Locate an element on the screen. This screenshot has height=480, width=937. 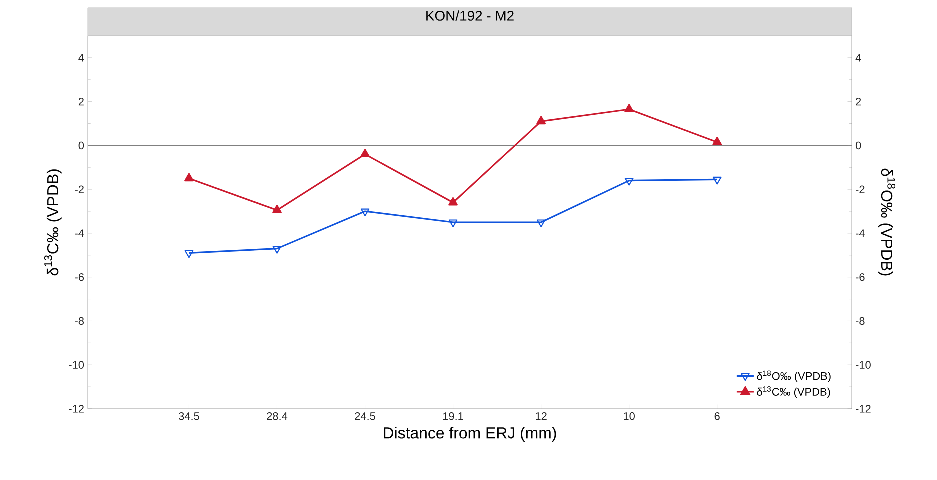
y2-tick-label: 4 is located at coordinates (859, 58).